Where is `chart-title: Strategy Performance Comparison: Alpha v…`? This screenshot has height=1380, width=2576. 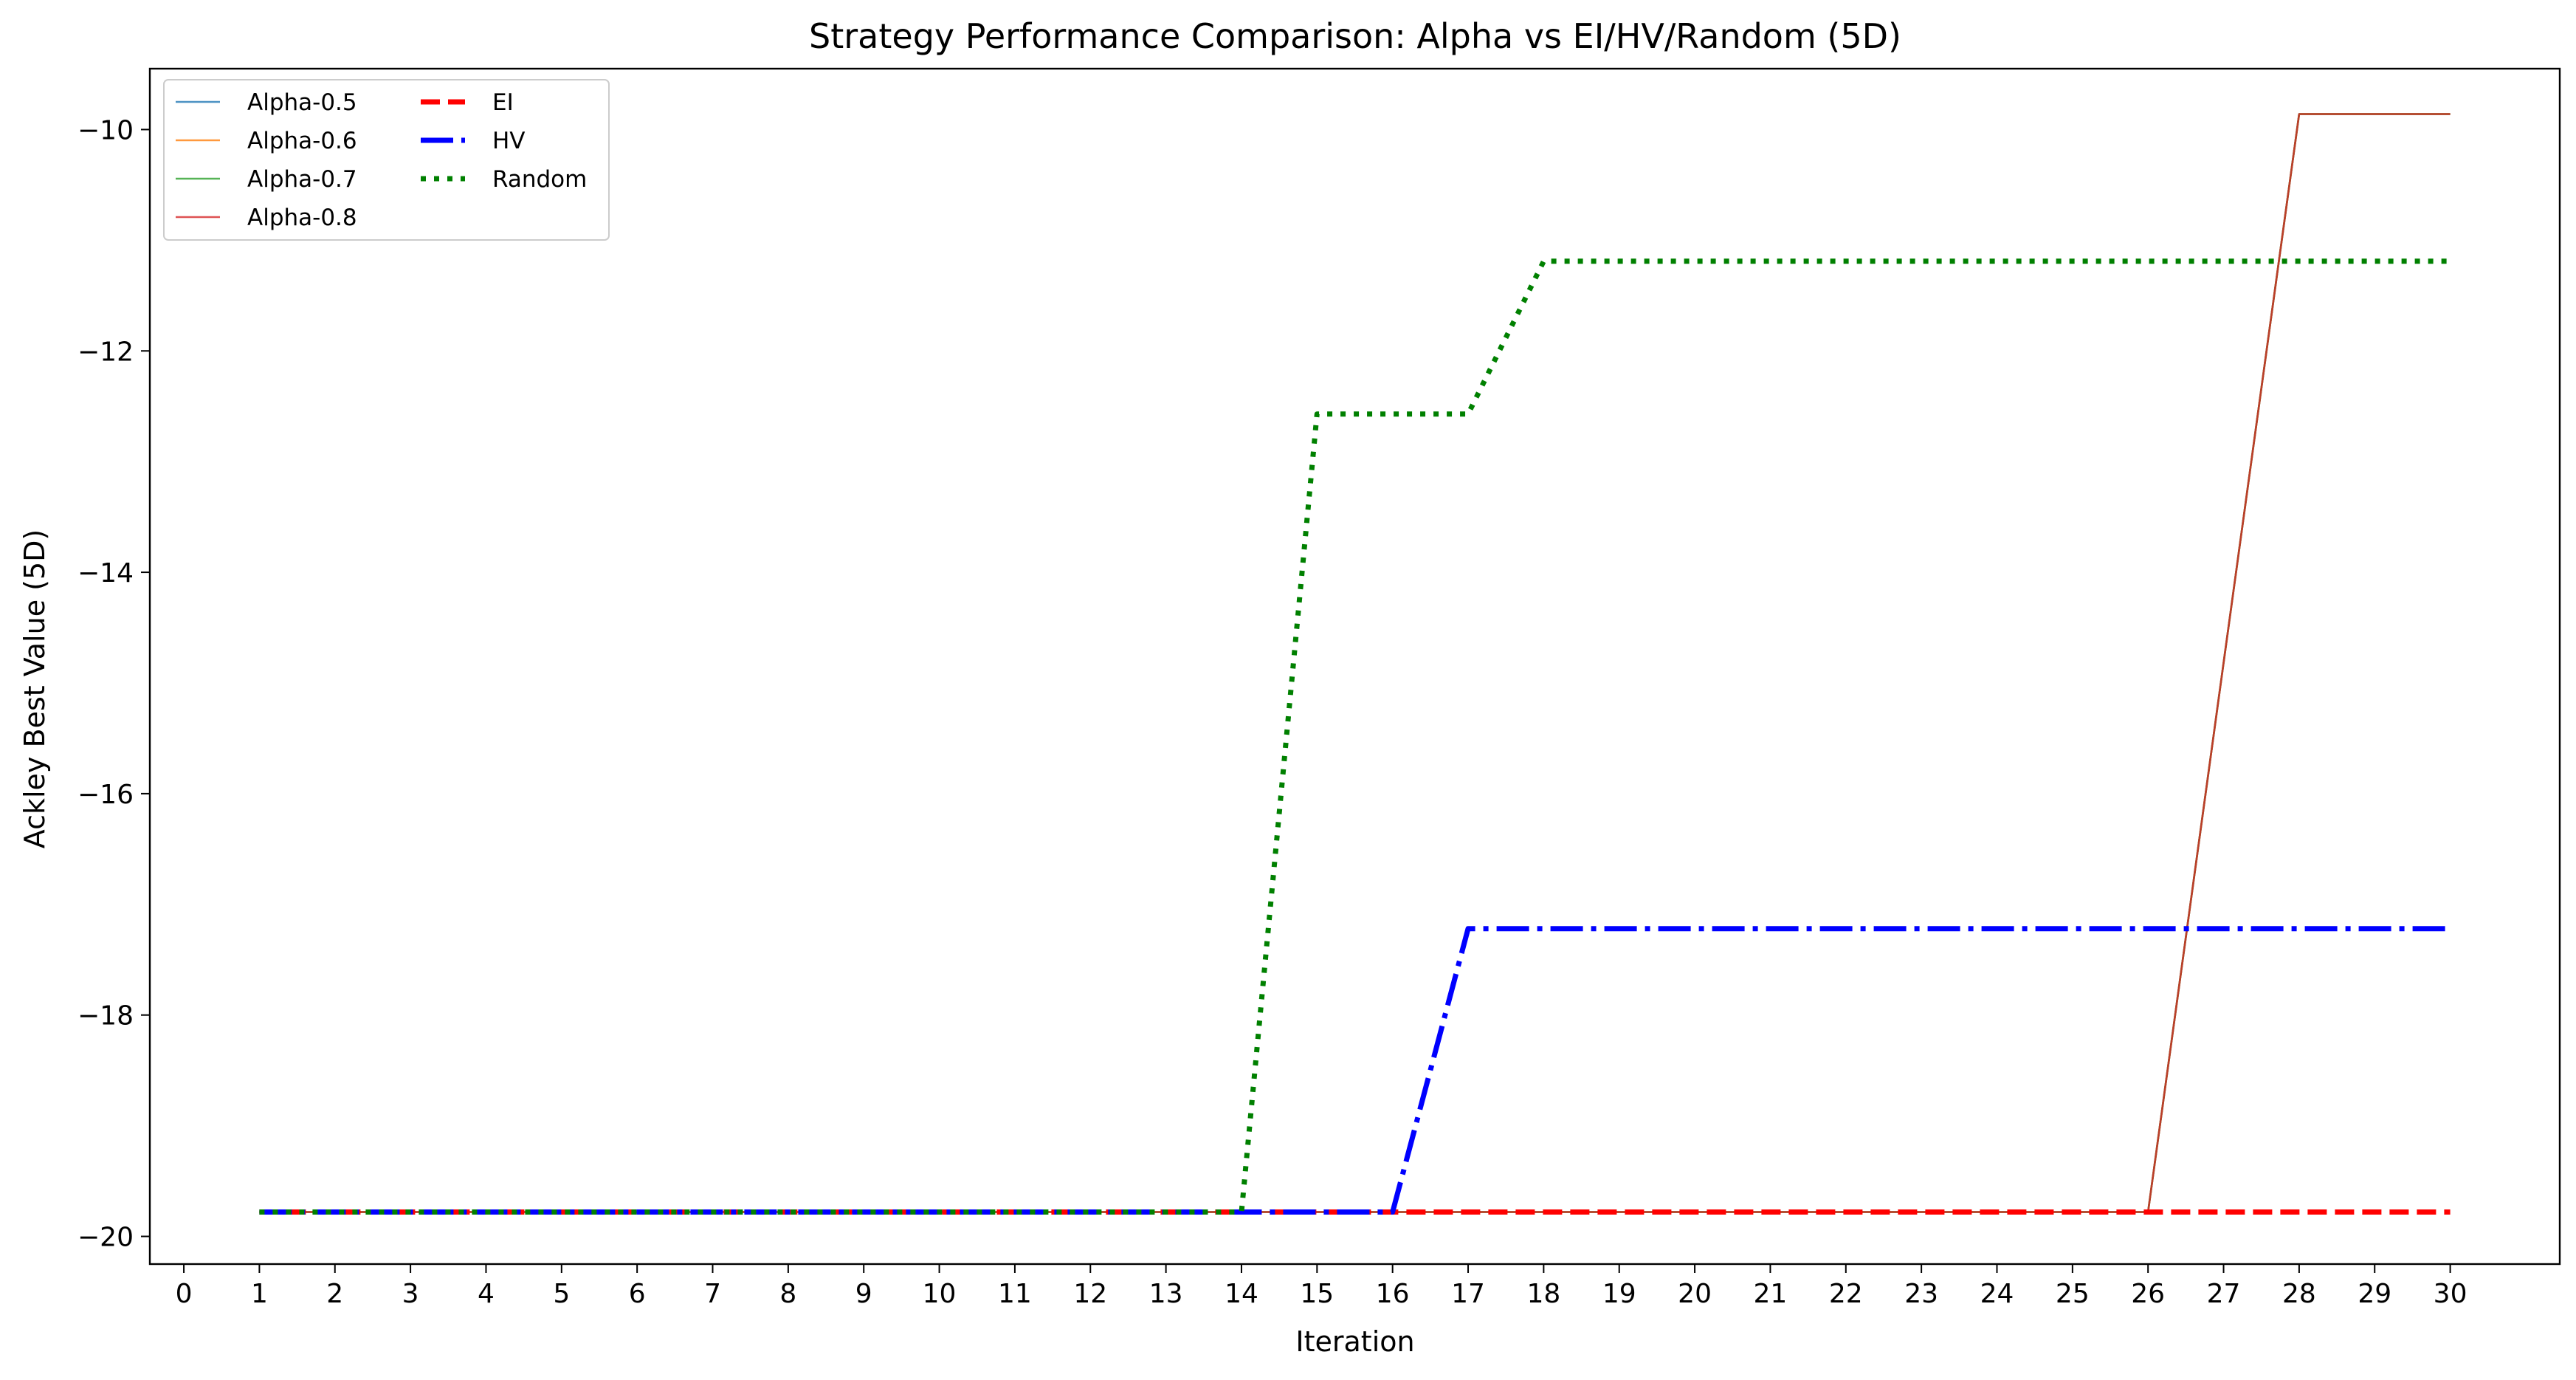
chart-title: Strategy Performance Comparison: Alpha v… is located at coordinates (1355, 36).